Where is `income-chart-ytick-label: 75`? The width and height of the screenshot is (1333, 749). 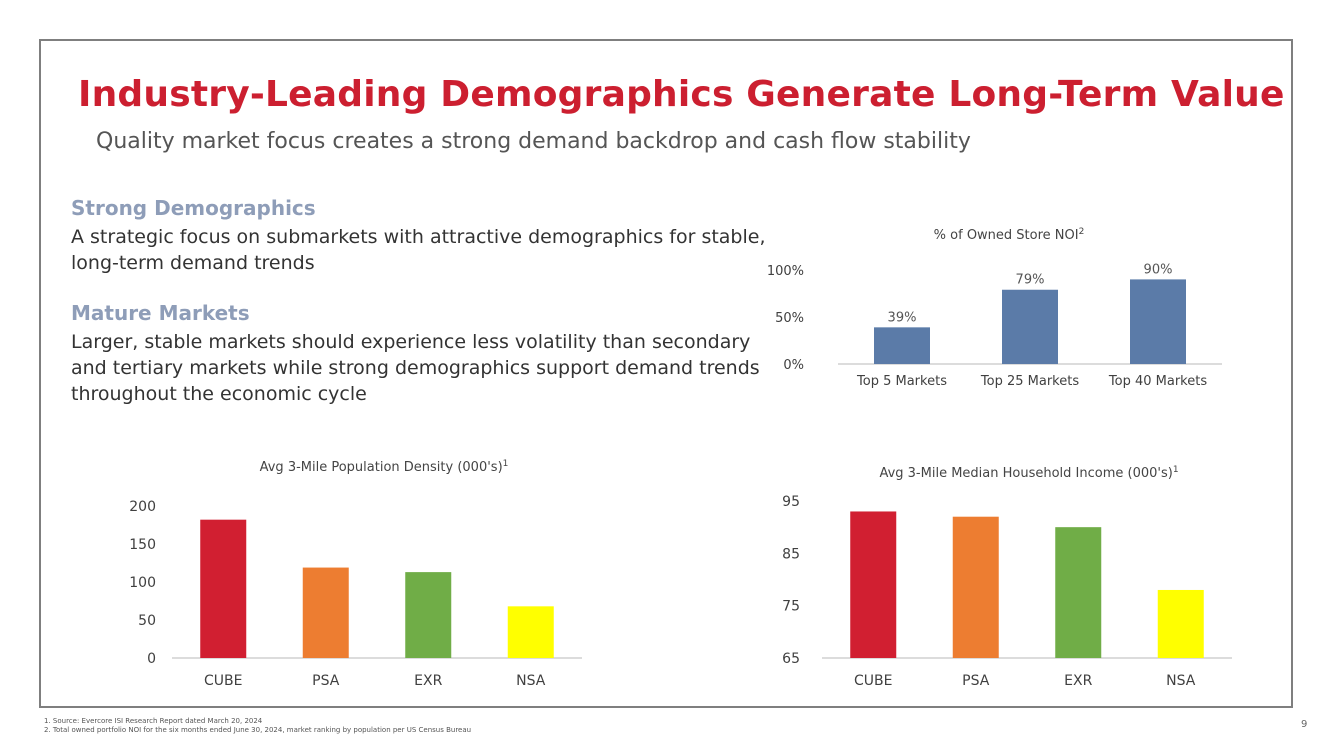 income-chart-ytick-label: 75 is located at coordinates (791, 607).